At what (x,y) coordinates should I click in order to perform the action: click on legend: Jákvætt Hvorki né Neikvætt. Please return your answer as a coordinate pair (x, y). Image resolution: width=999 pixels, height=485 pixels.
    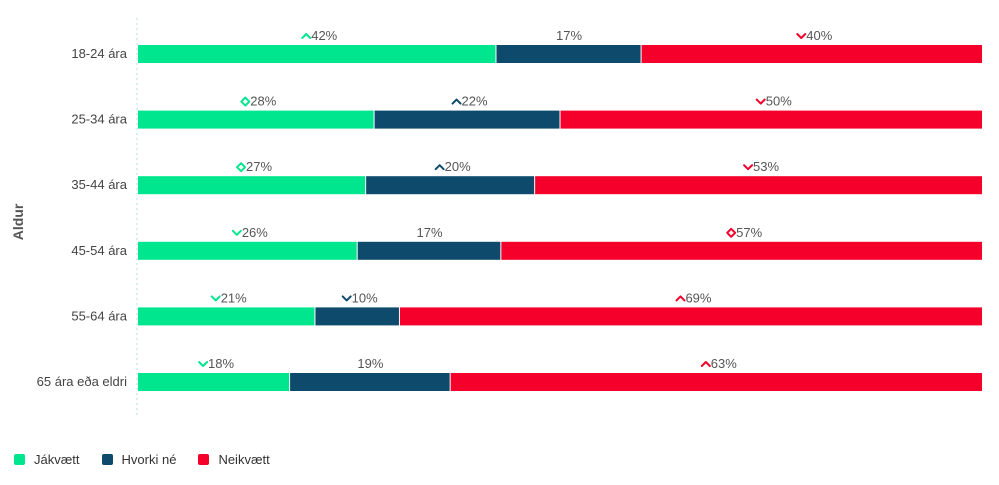
    Looking at the image, I should click on (153, 459).